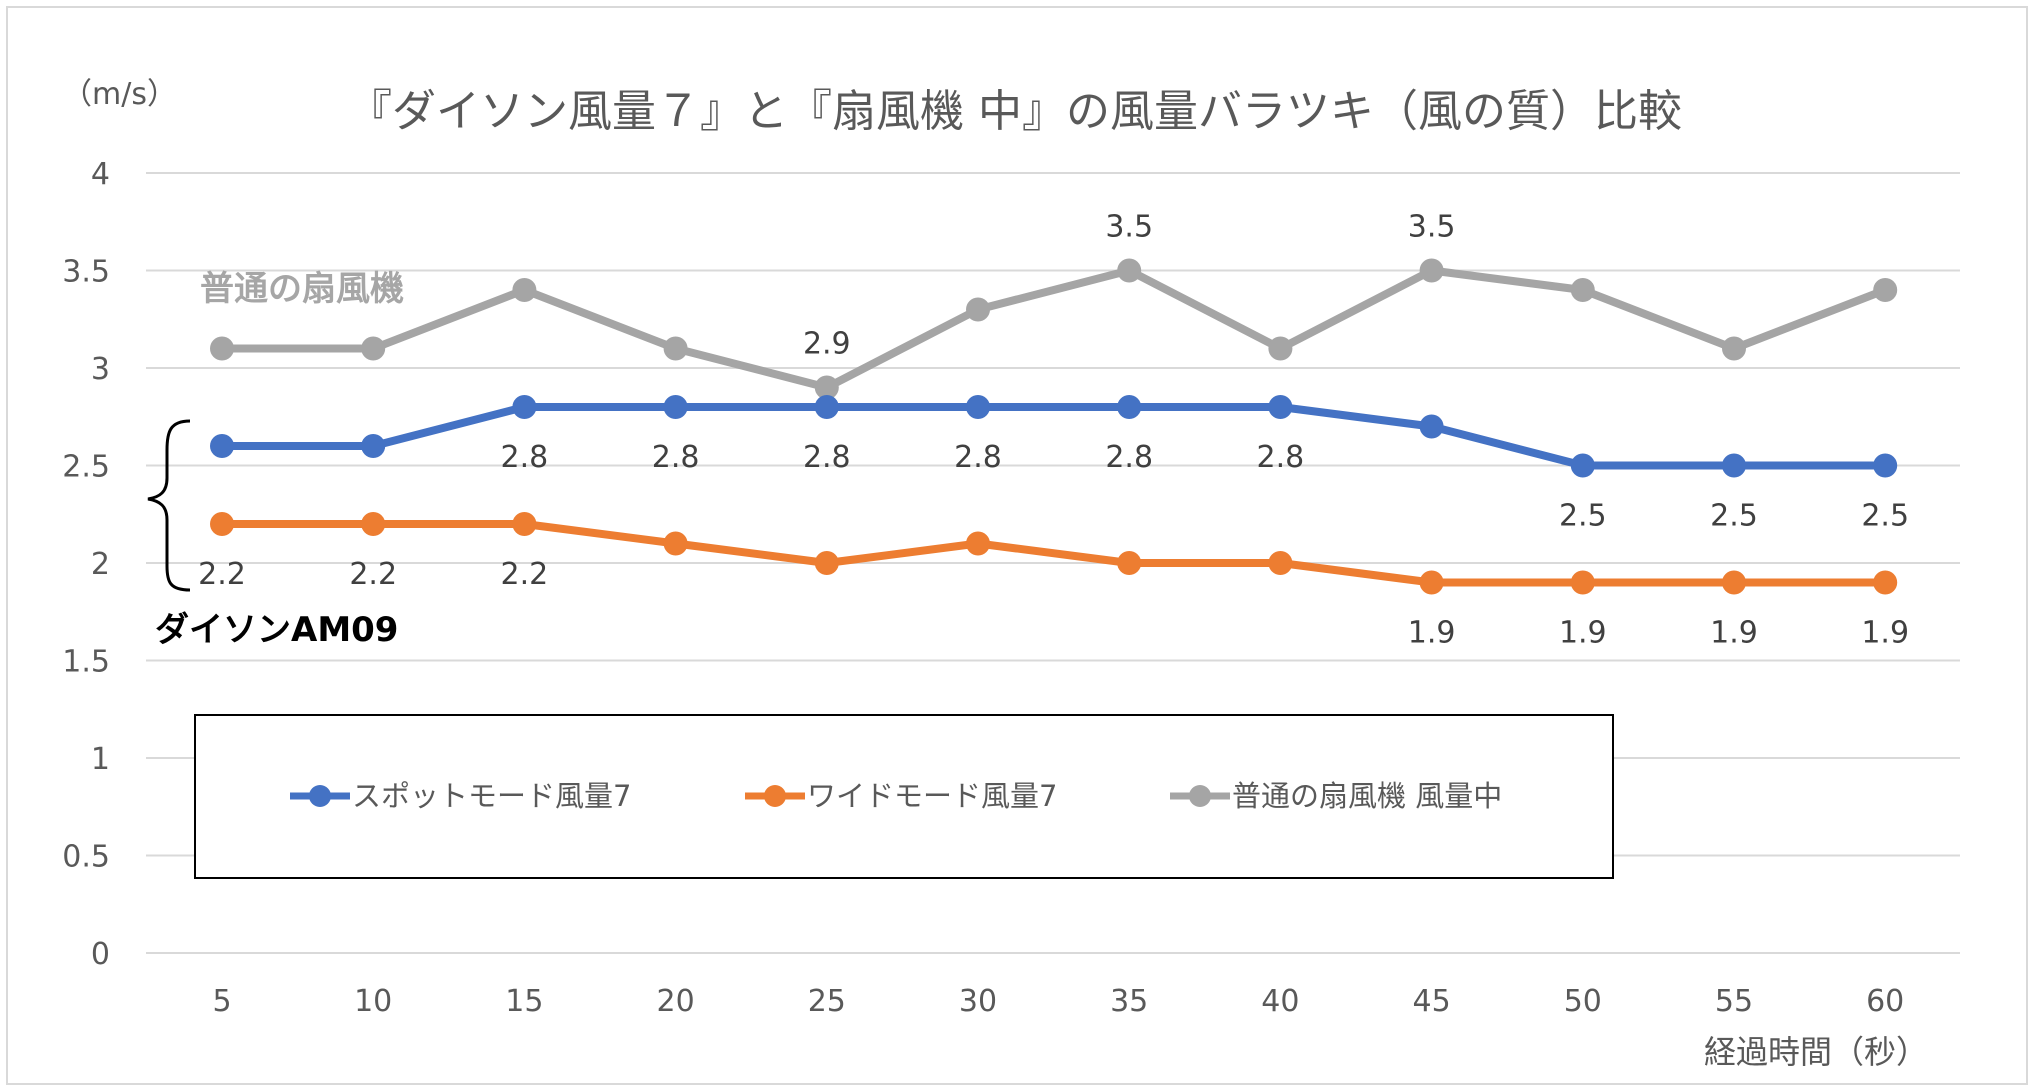 This screenshot has height=1091, width=2034. What do you see at coordinates (86, 857) in the screenshot?
I see `y-tick-label: 0.5` at bounding box center [86, 857].